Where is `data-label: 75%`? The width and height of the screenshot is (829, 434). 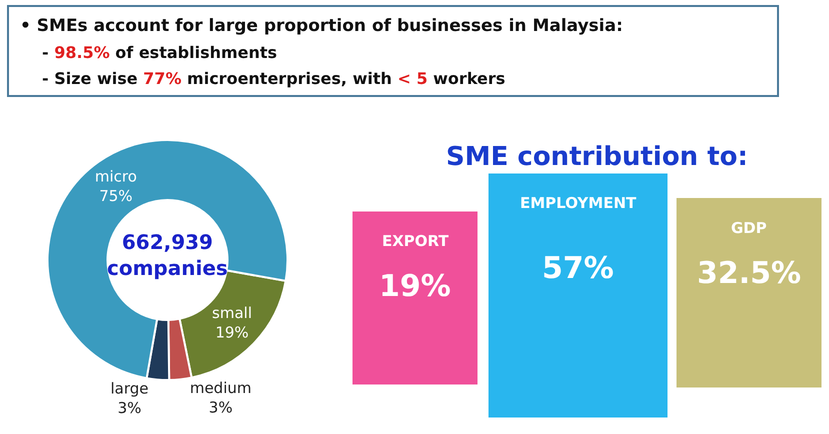 data-label: 75% is located at coordinates (116, 196).